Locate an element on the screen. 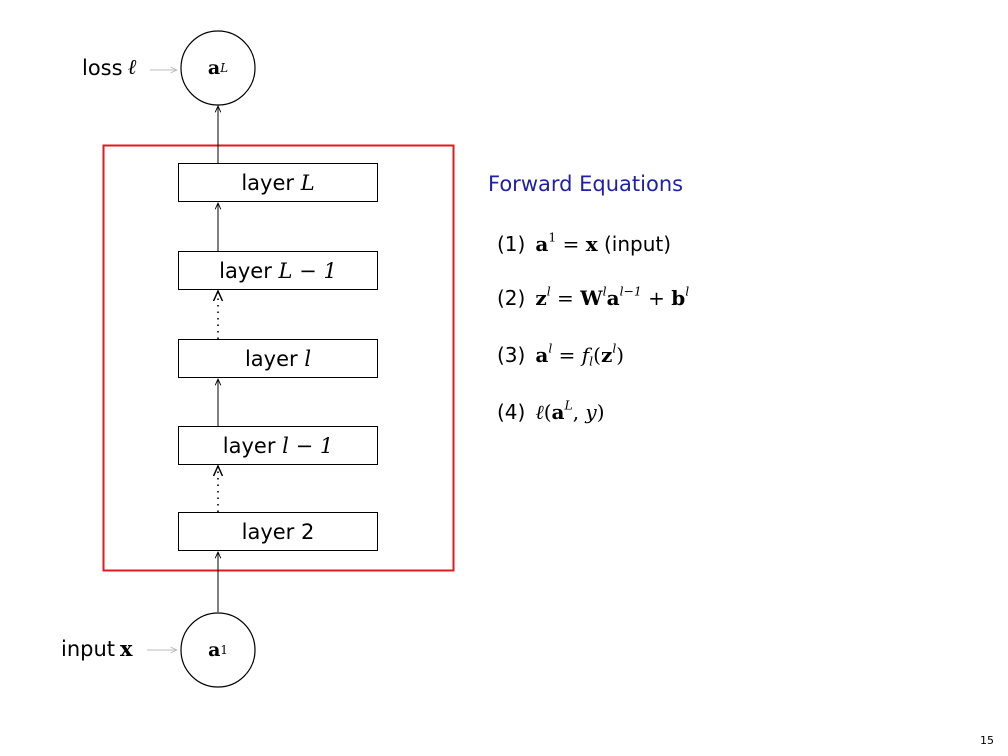 This screenshot has width=1008, height=756. equation-3: (3) al = fl(zl) is located at coordinates (561, 354).